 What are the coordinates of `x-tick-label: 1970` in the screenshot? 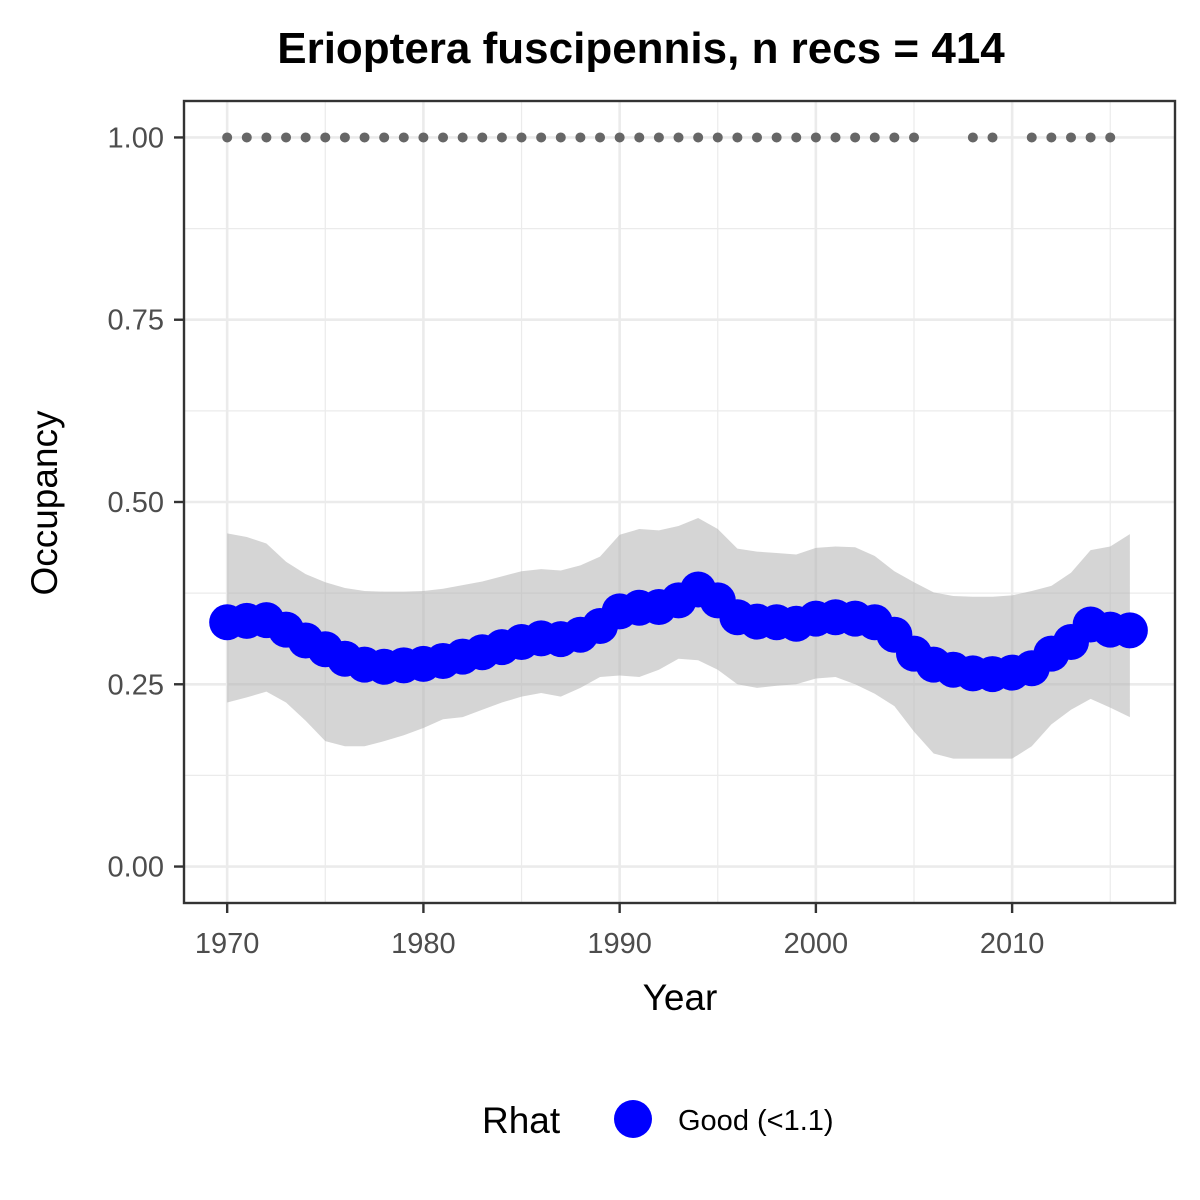 It's located at (227, 944).